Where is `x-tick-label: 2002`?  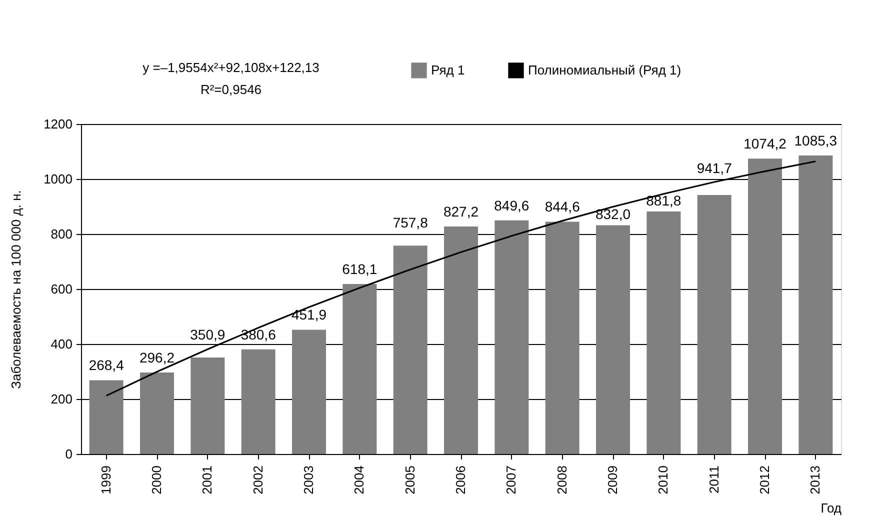
x-tick-label: 2002 is located at coordinates (258, 480).